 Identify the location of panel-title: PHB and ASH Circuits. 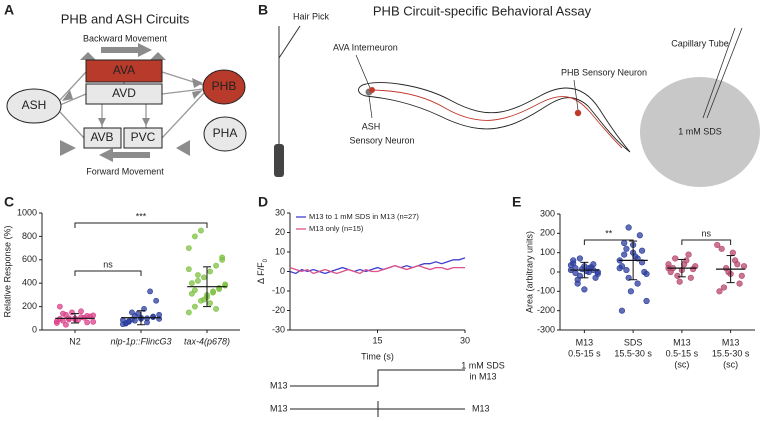
(125, 18).